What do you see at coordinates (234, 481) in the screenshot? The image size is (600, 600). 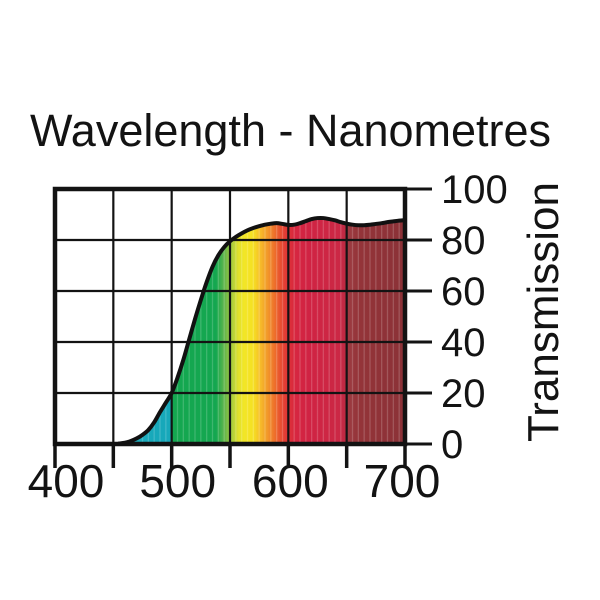 I see `x-axis-tick-labels: 400 500 600 700` at bounding box center [234, 481].